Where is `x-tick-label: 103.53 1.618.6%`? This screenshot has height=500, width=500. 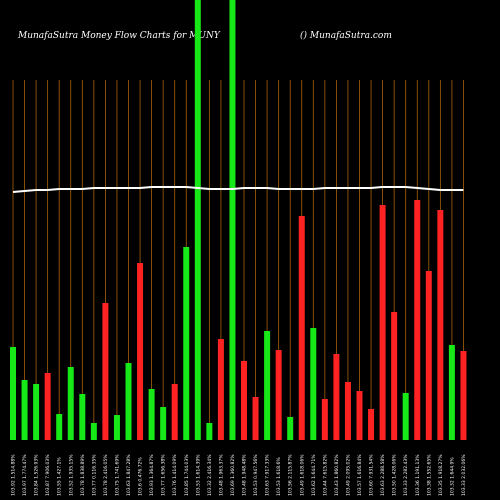 x-tick-label: 103.53 1.618.6% is located at coordinates (279, 476).